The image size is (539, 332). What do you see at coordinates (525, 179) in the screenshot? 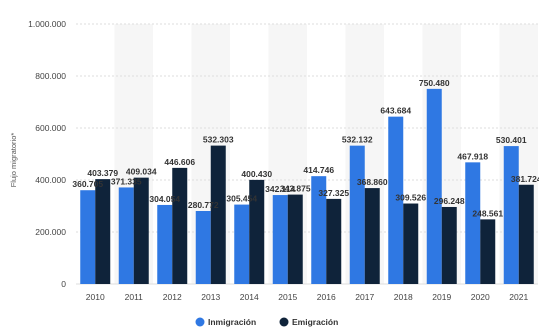
I see `data-label: 381.724` at bounding box center [525, 179].